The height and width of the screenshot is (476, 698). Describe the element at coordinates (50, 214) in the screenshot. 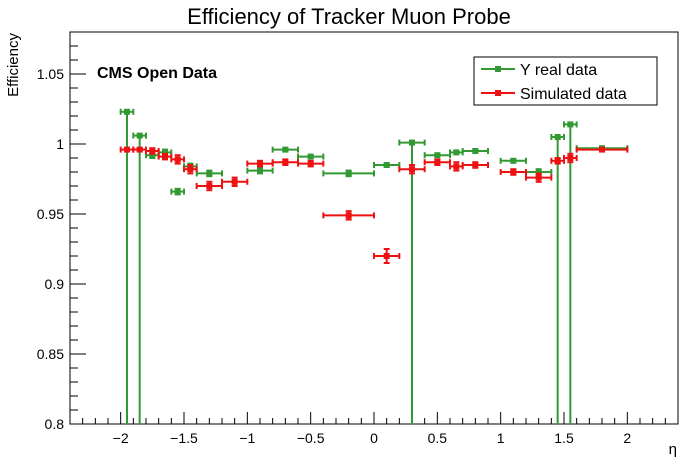

I see `y-tick-label: 0.95` at that location.